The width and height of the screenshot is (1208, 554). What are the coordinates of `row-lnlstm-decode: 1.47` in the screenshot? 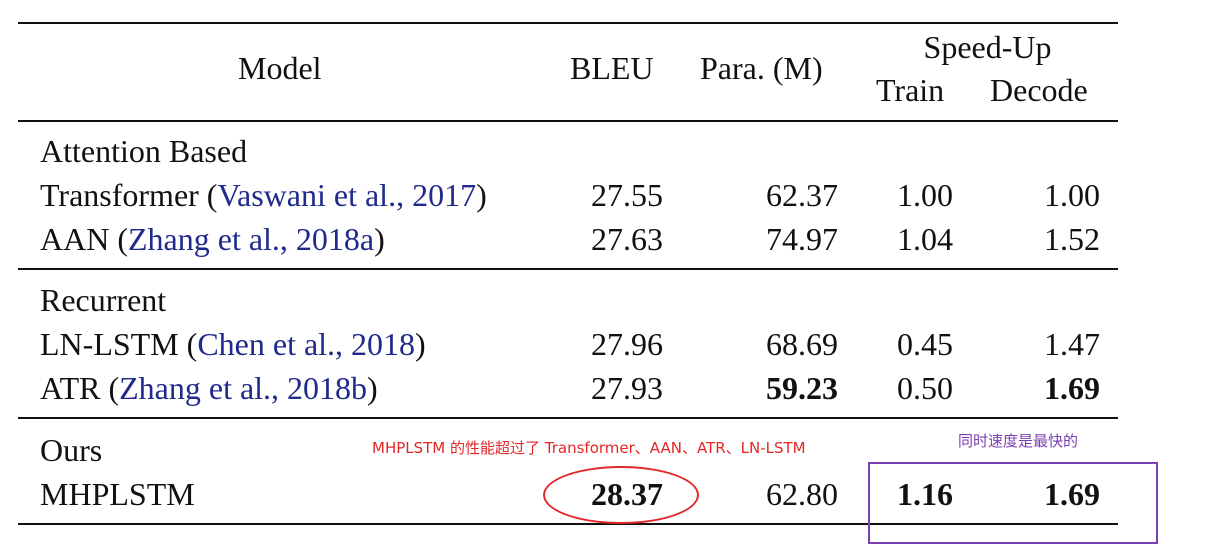 It's located at (1072, 344).